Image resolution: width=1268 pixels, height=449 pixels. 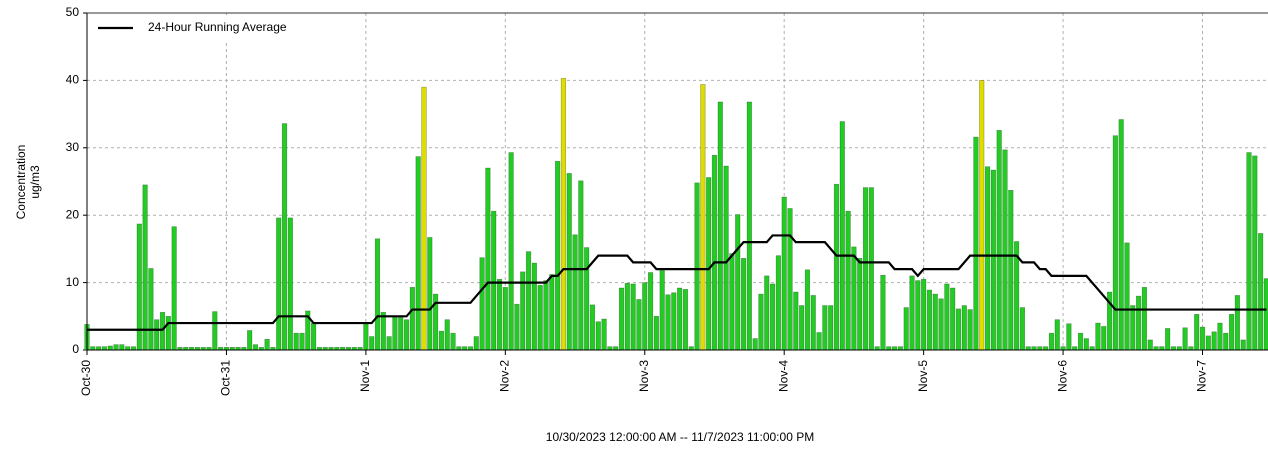 What do you see at coordinates (86, 378) in the screenshot?
I see `x-tick-label: Oct-30` at bounding box center [86, 378].